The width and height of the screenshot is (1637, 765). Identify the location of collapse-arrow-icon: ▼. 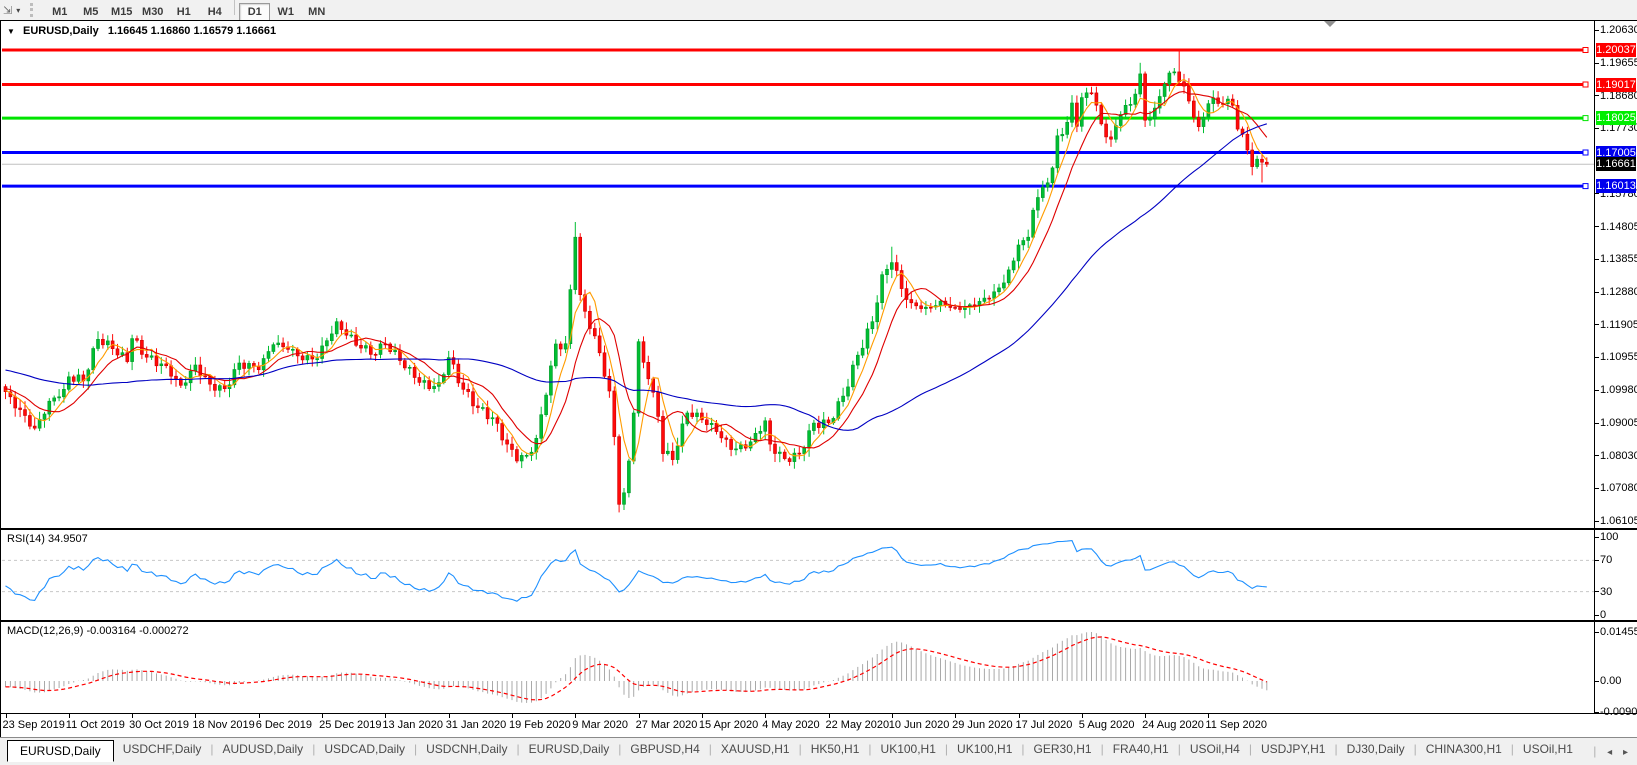
(11, 31).